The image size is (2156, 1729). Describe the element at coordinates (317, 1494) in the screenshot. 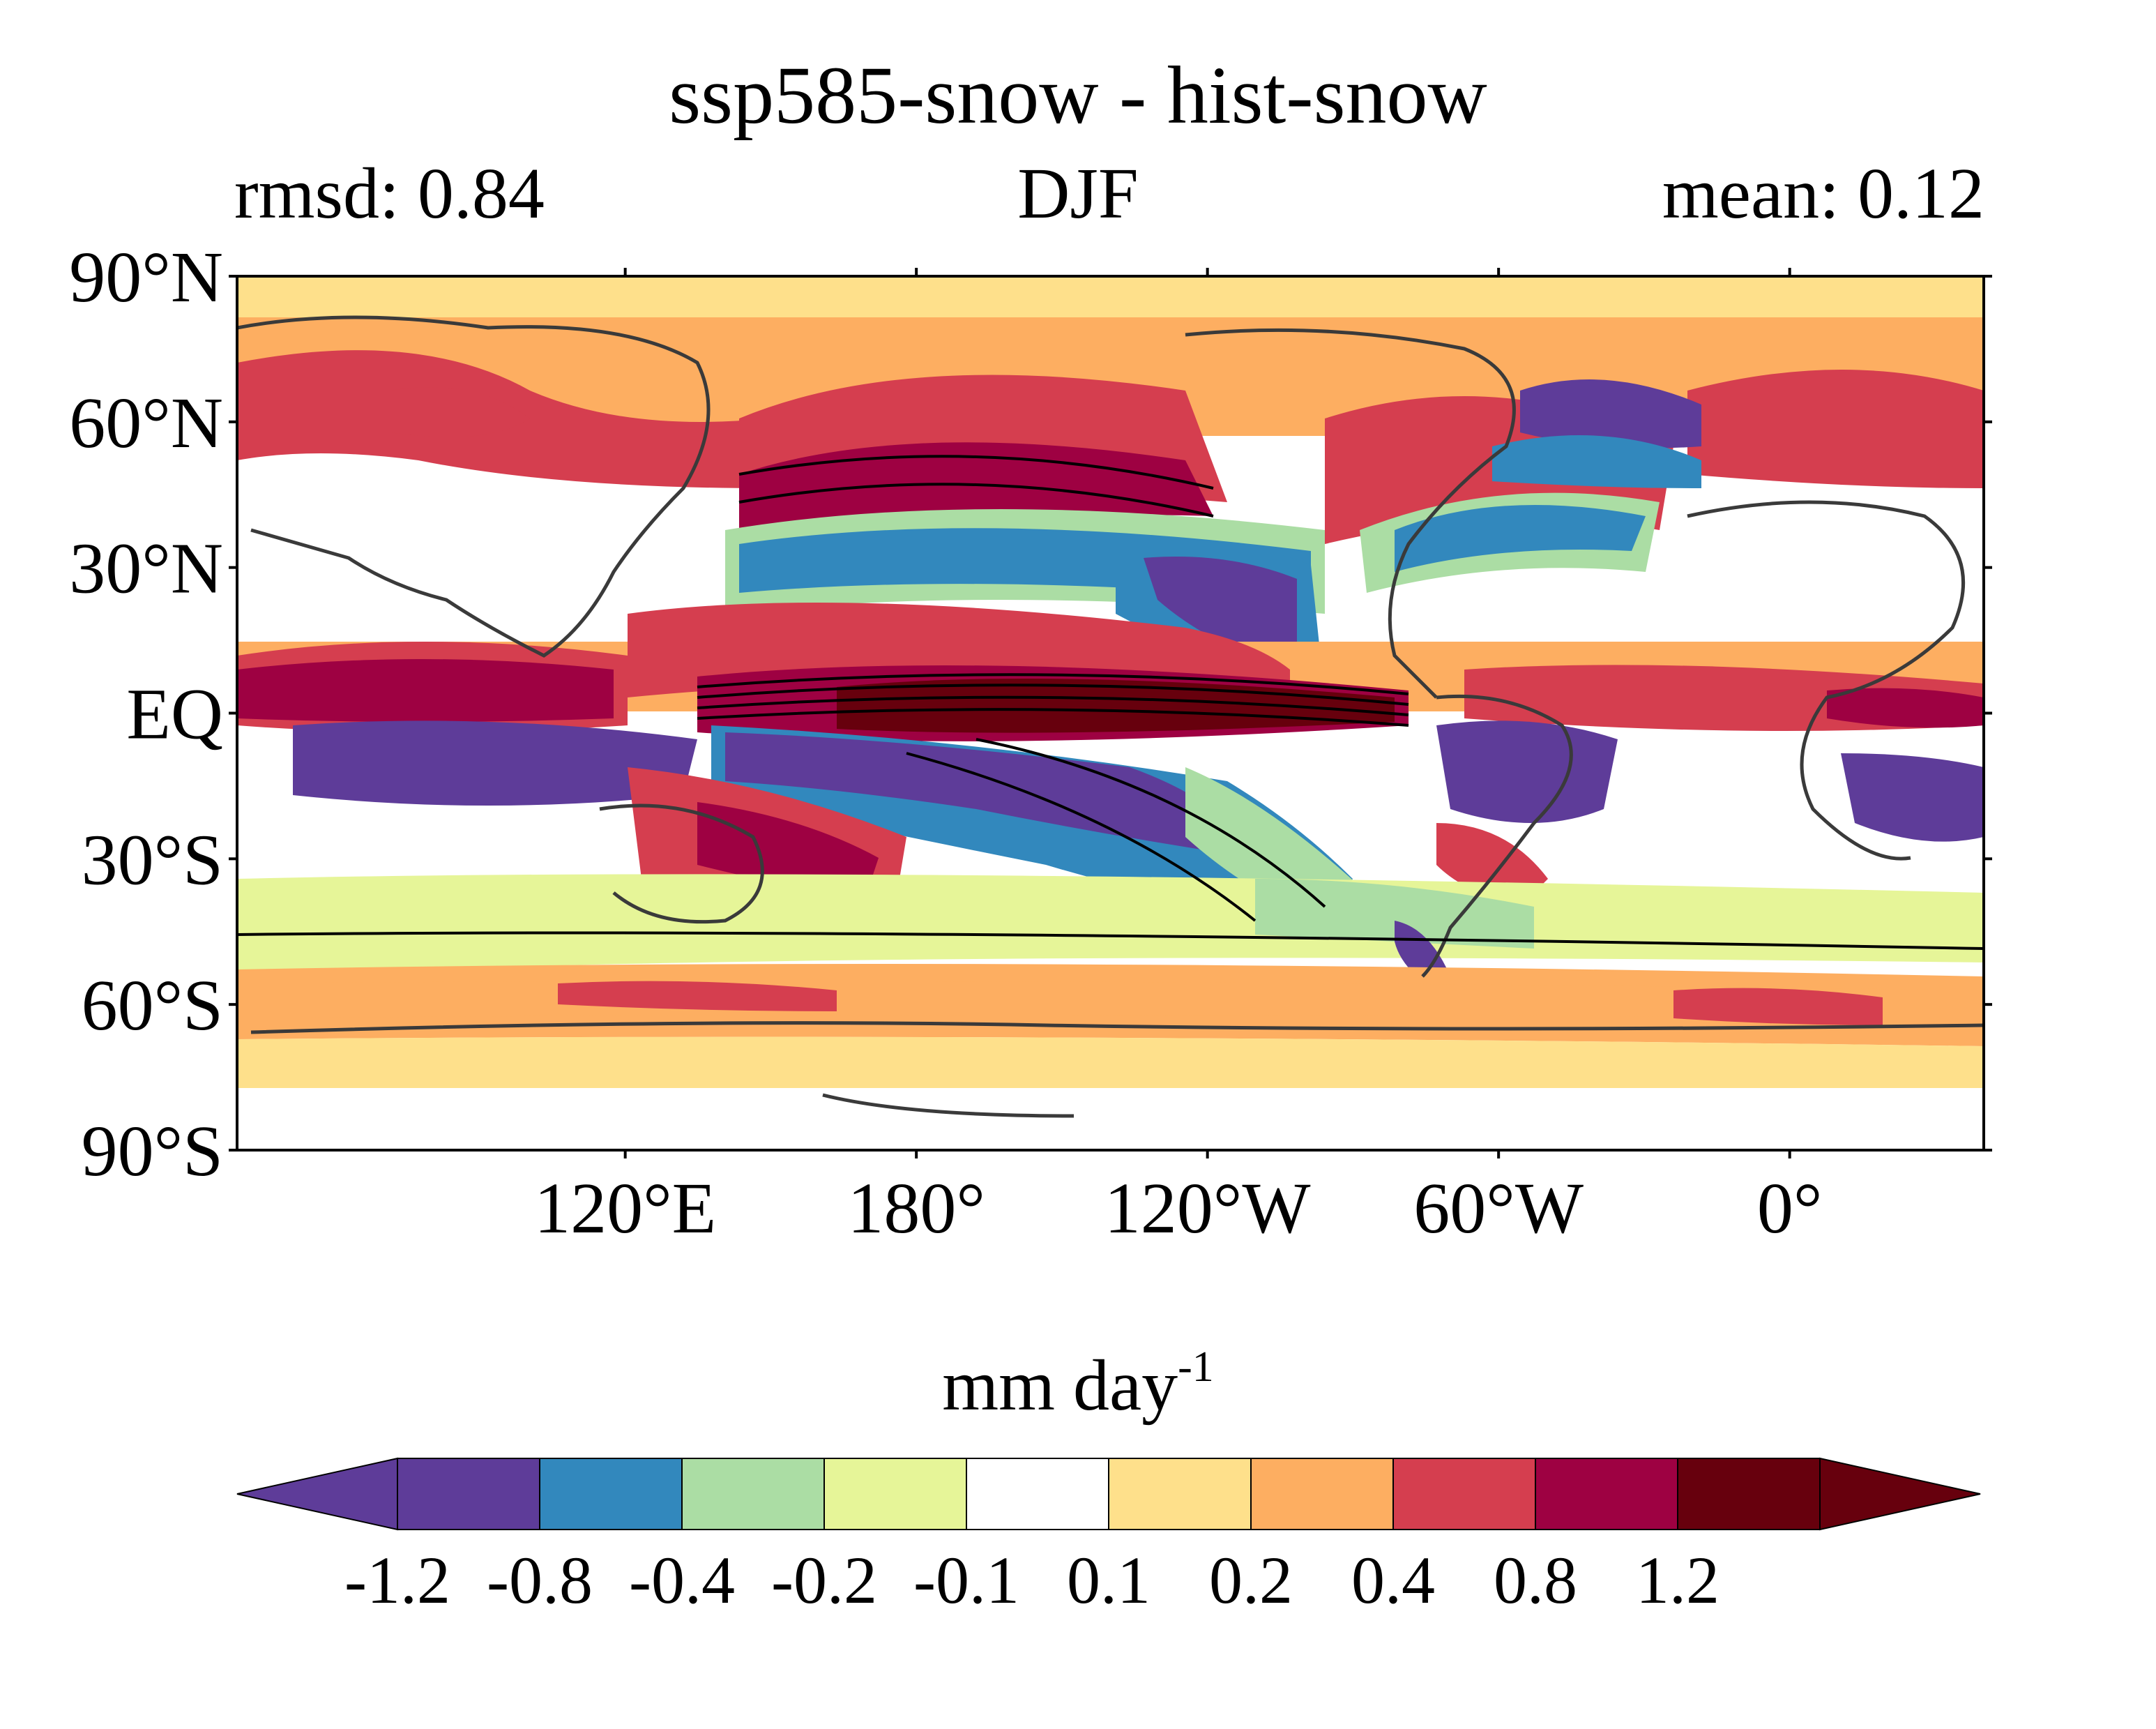

I see `colorbar-under-arrow` at that location.